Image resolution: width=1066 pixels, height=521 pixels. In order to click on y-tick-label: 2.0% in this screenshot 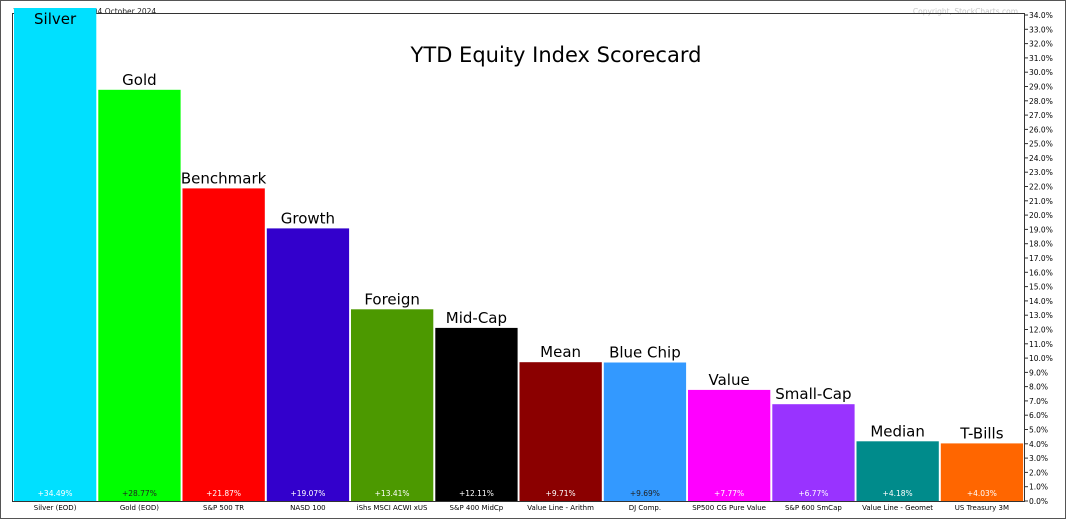, I will do `click(1038, 472)`.